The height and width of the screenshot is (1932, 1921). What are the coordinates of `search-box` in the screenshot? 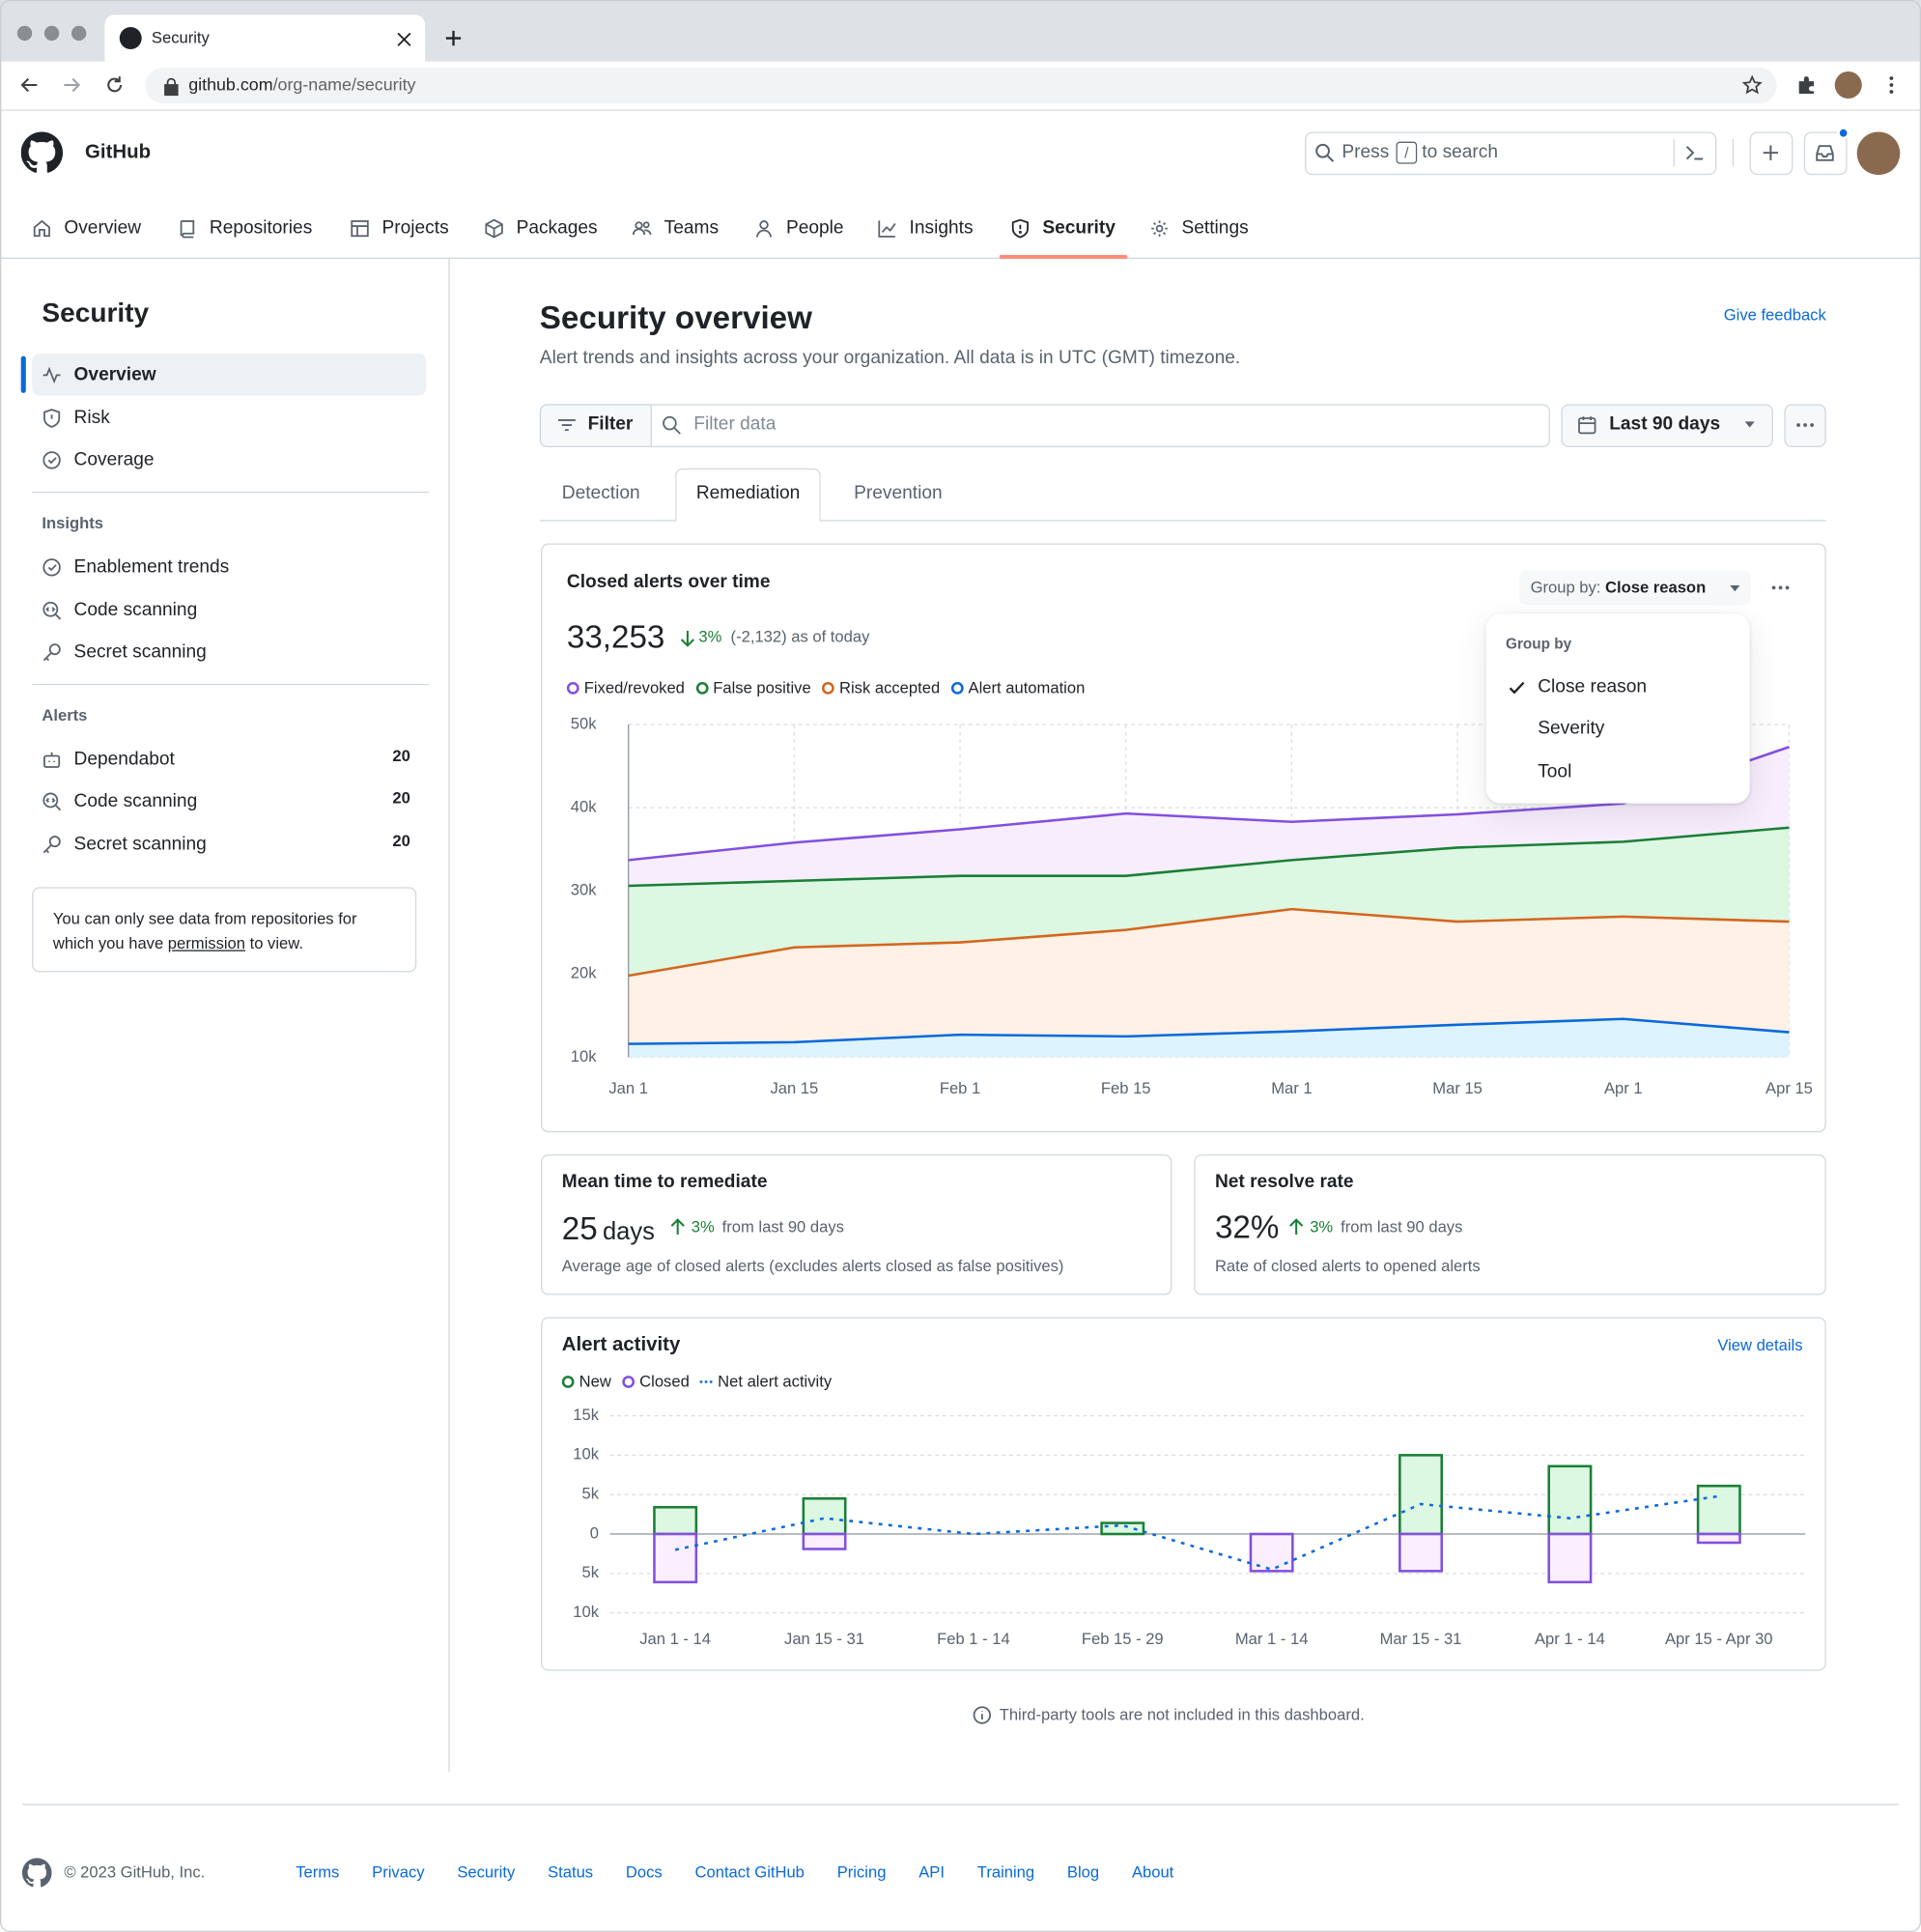 It's located at (1511, 153).